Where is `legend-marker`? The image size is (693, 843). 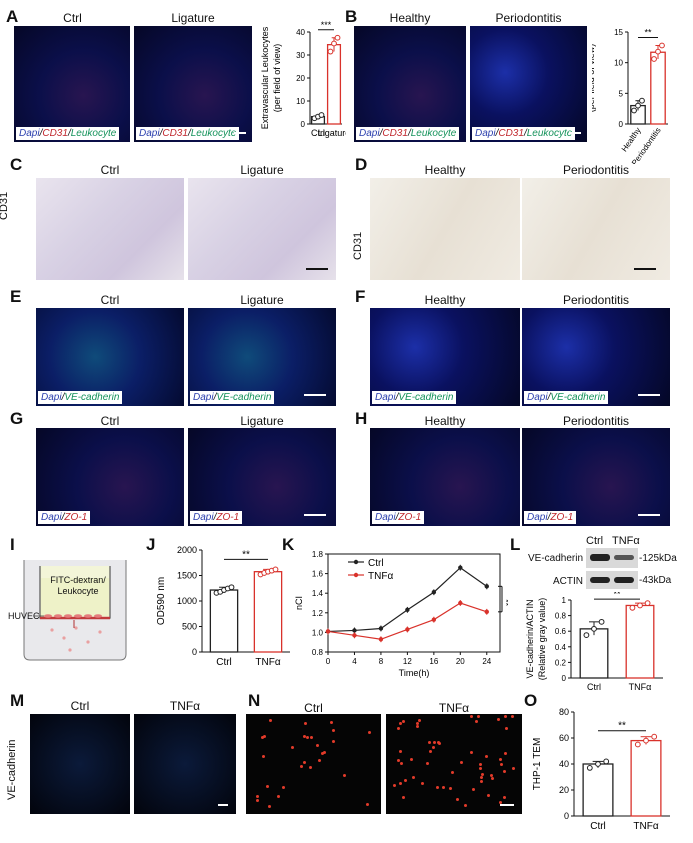
legend-marker is located at coordinates (356, 562).